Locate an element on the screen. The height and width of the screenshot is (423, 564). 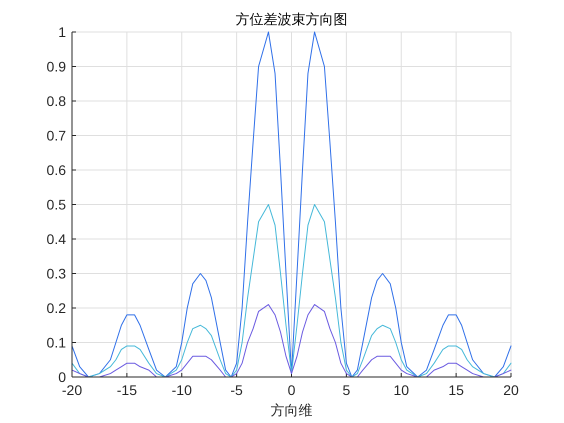
x-tick-label: 20 is located at coordinates (511, 390).